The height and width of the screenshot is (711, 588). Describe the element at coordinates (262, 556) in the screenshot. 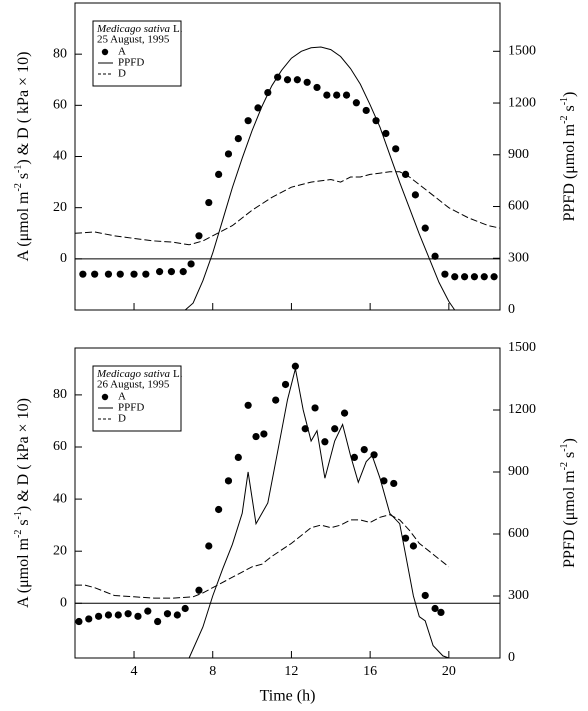

I see `series-line` at that location.